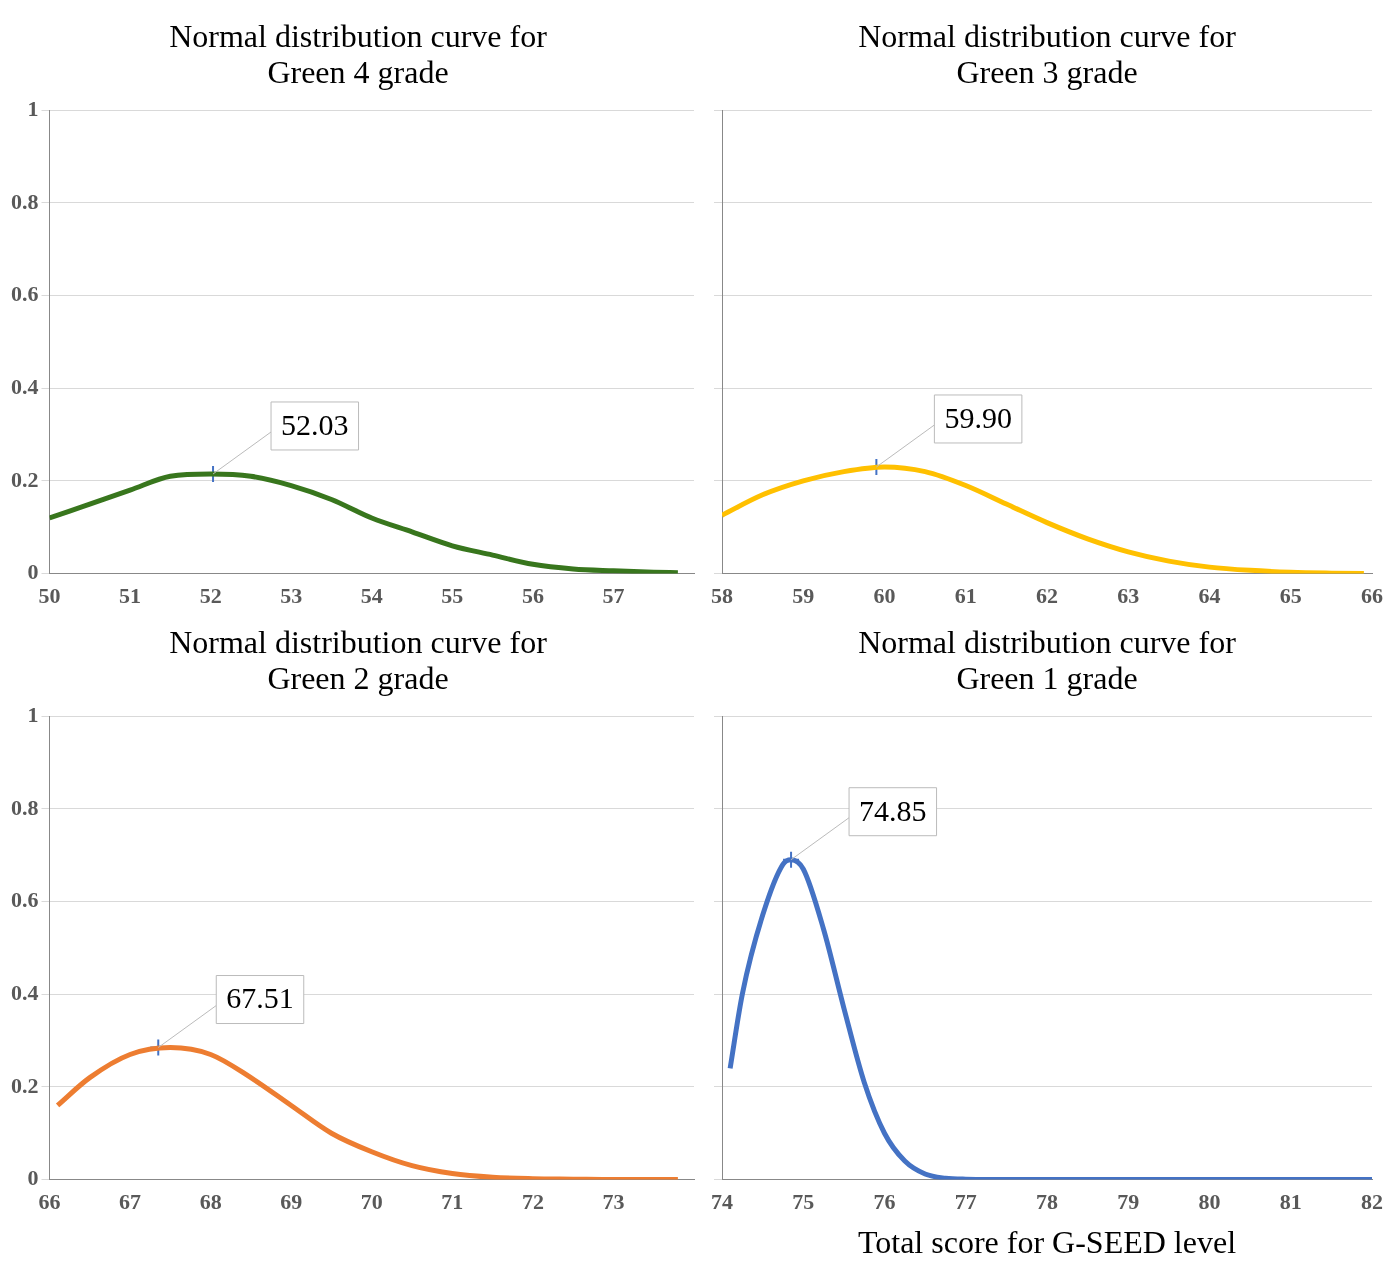 The image size is (1394, 1277). What do you see at coordinates (371, 1202) in the screenshot?
I see `x-tick-label: 70` at bounding box center [371, 1202].